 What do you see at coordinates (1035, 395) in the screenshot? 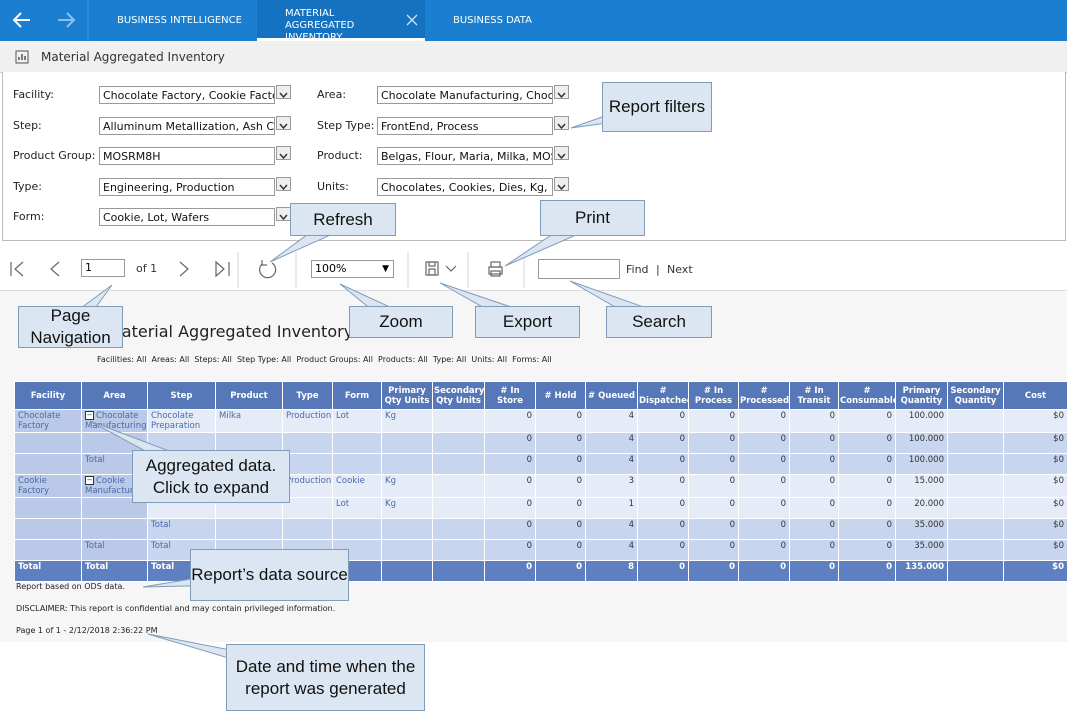
I see `column-header: Cost` at bounding box center [1035, 395].